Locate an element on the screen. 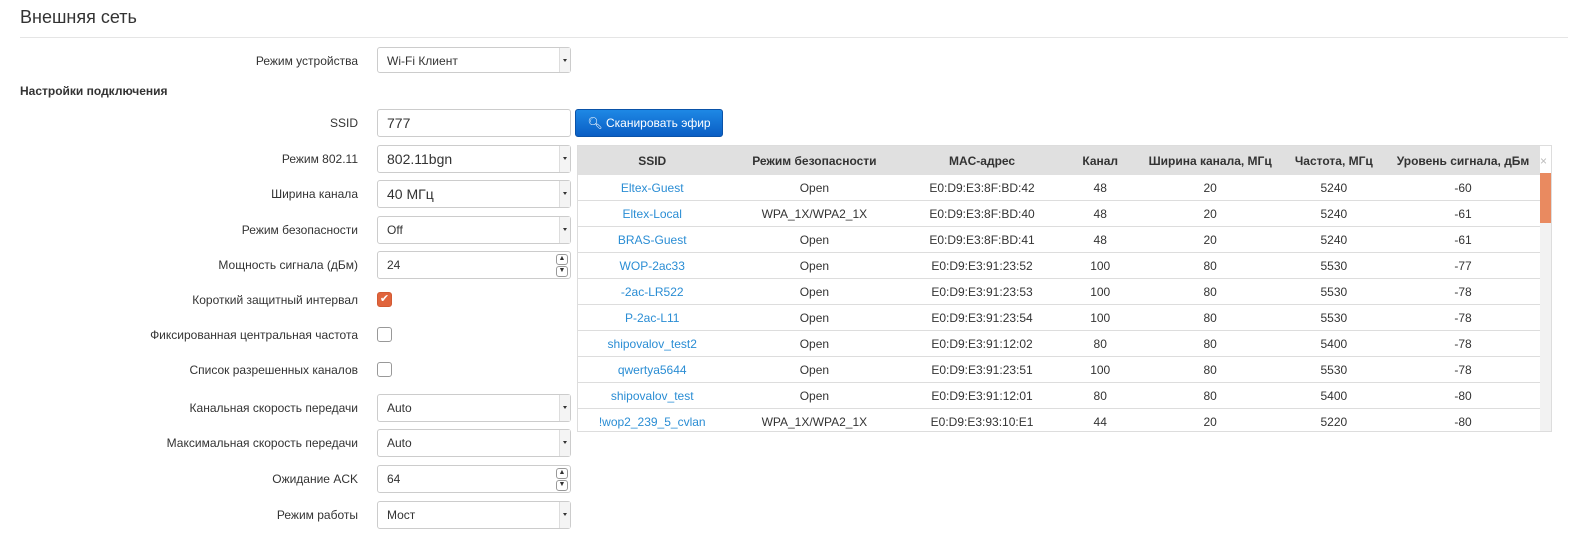  channel-rate-value: Auto is located at coordinates (399, 408).